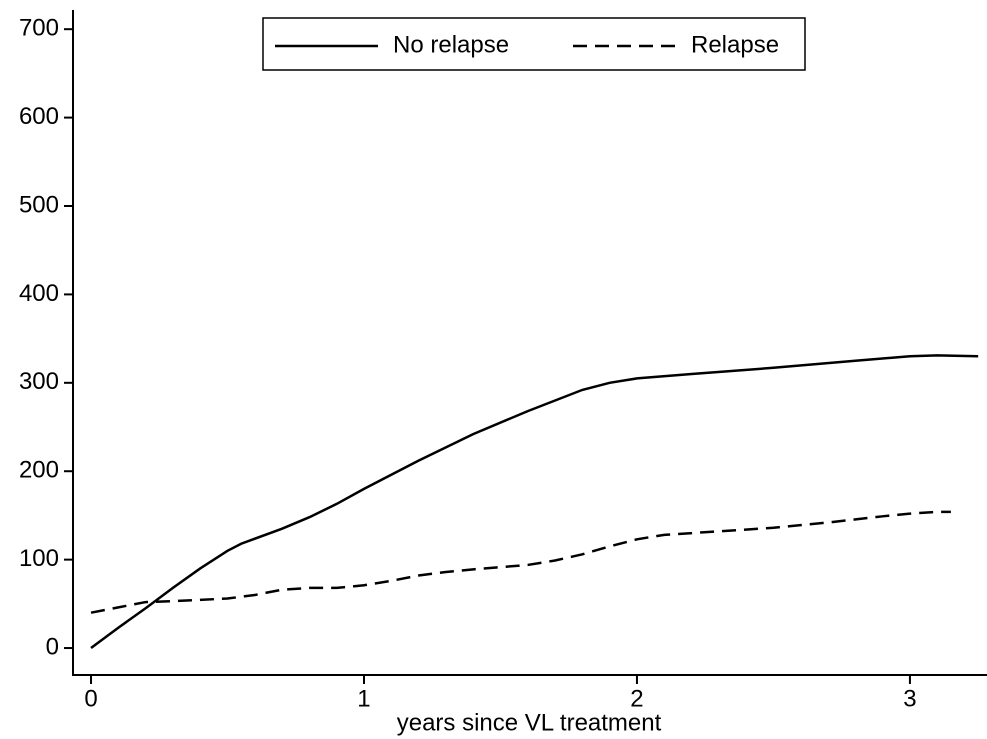 Image resolution: width=987 pixels, height=739 pixels. Describe the element at coordinates (363, 698) in the screenshot. I see `x-tick-label: 1` at that location.